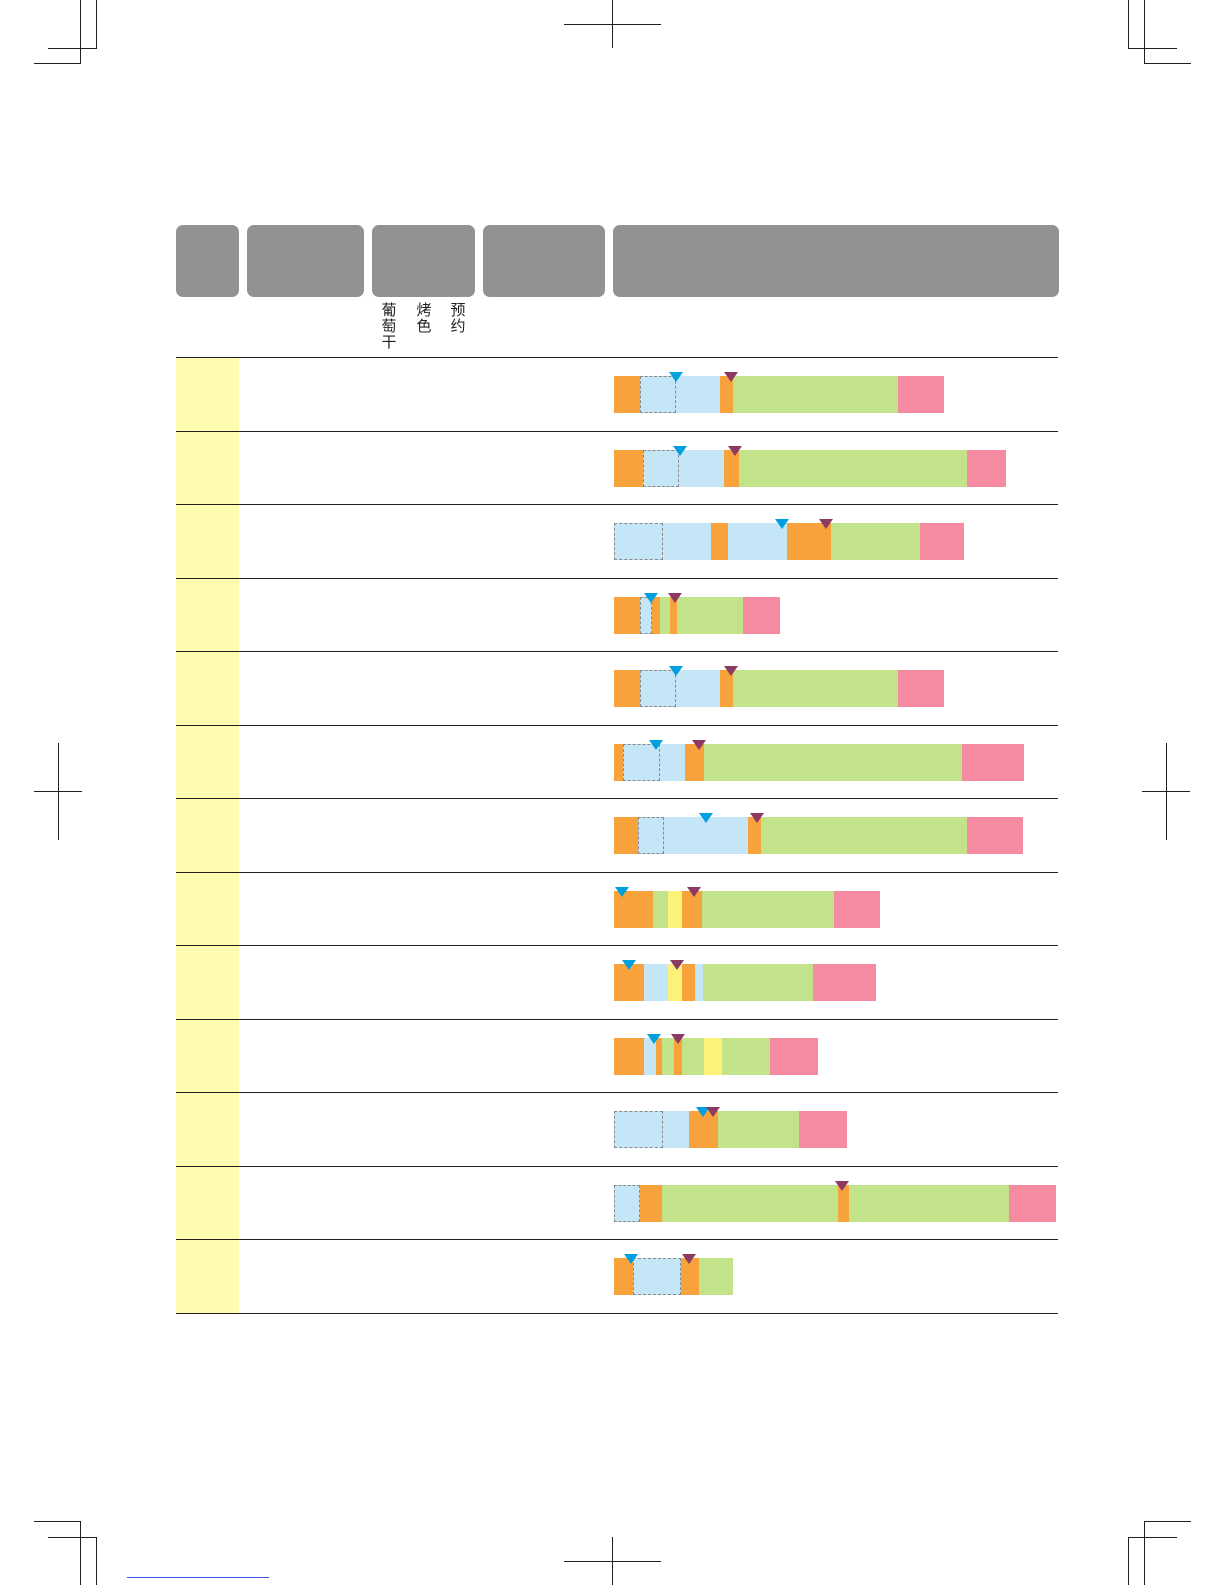 This screenshot has width=1225, height=1585. Describe the element at coordinates (424, 310) in the screenshot. I see `subheading-char: 烤` at that location.